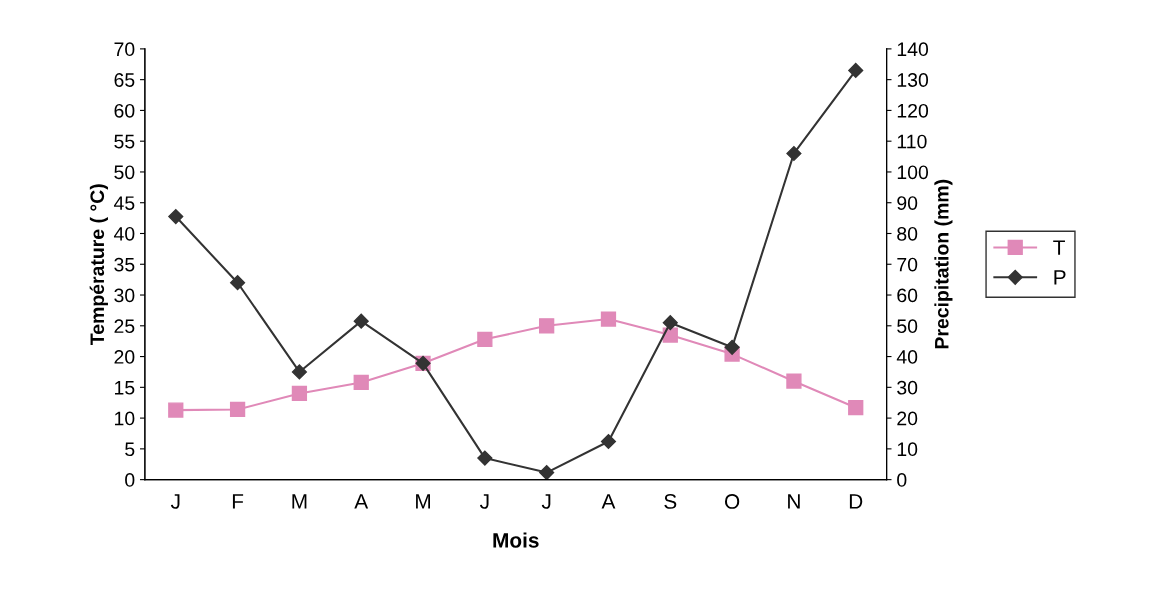  Describe the element at coordinates (912, 141) in the screenshot. I see `y2-tick-label: 110` at that location.